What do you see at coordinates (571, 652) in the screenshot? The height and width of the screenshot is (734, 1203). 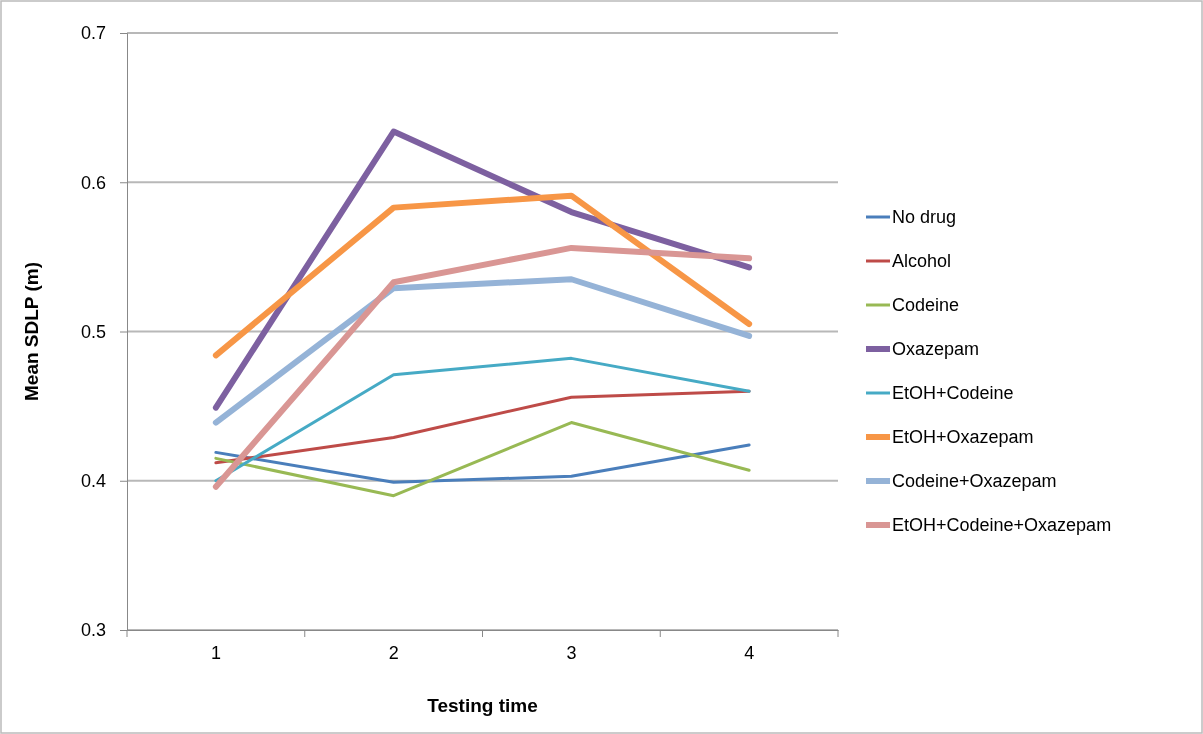 I see `x-tick-label: 3` at bounding box center [571, 652].